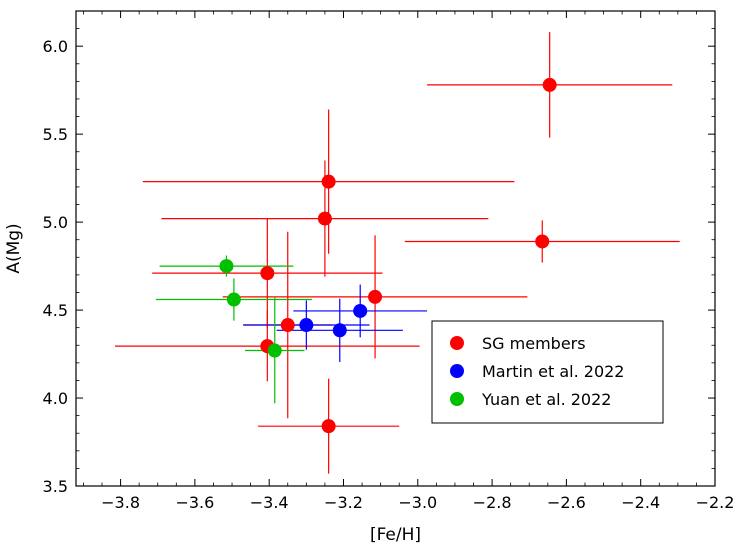  I want to click on x-axis-label: [Fe/H], so click(395, 535).